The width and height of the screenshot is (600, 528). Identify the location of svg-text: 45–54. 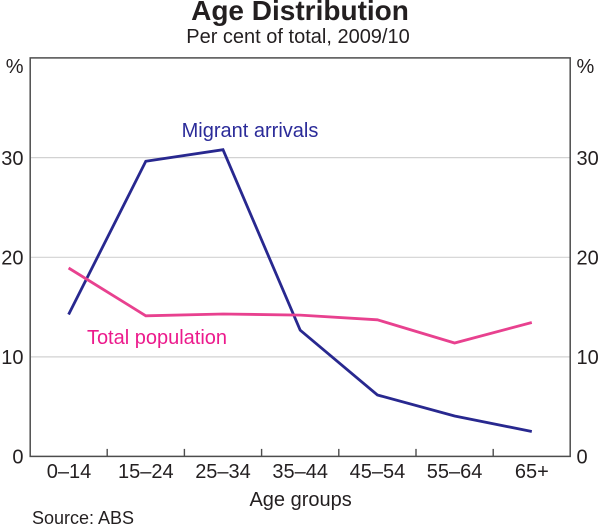
(378, 472).